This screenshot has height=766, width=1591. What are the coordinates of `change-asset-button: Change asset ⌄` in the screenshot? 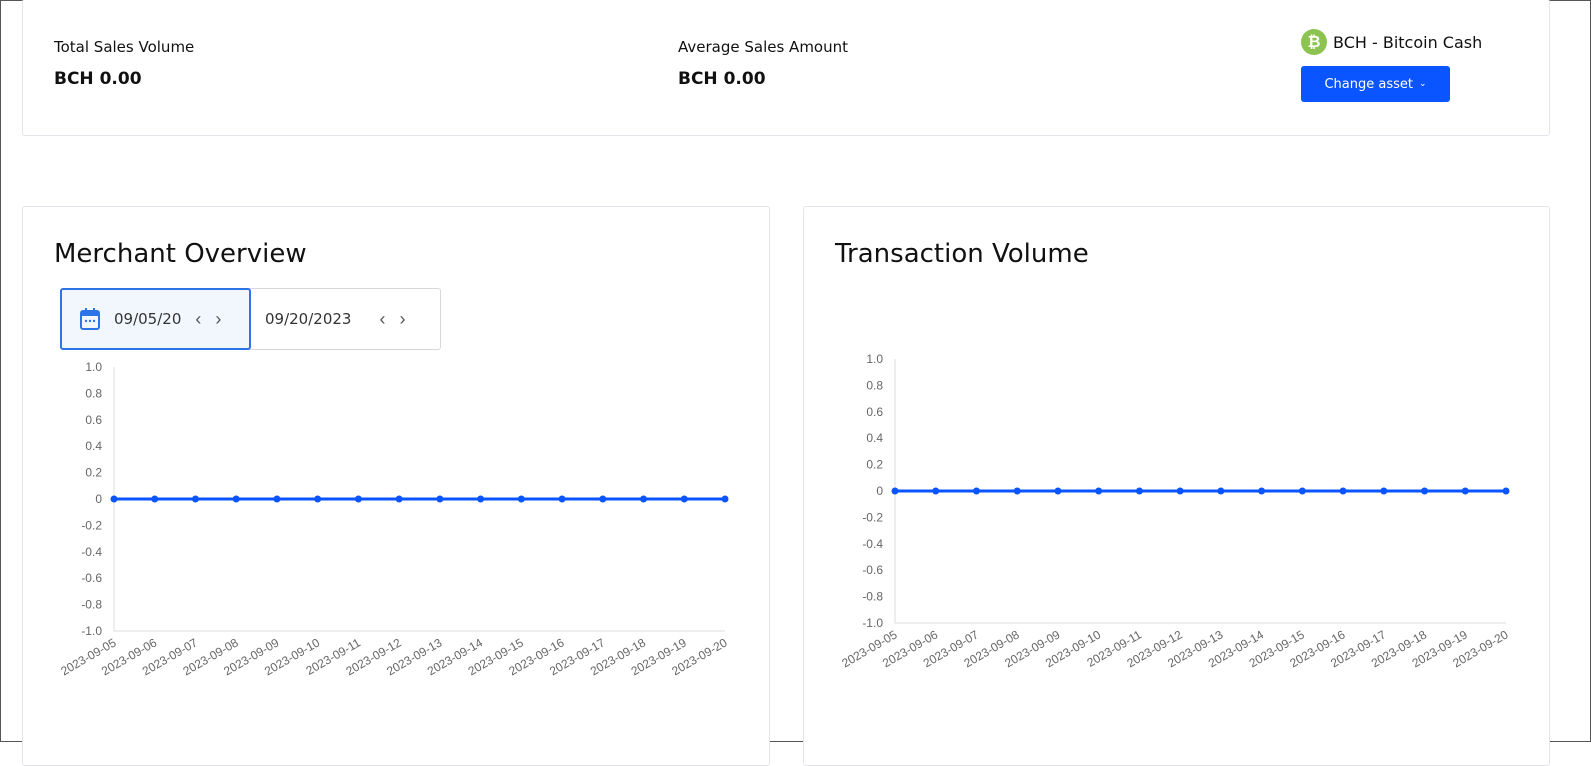 It's located at (1375, 84).